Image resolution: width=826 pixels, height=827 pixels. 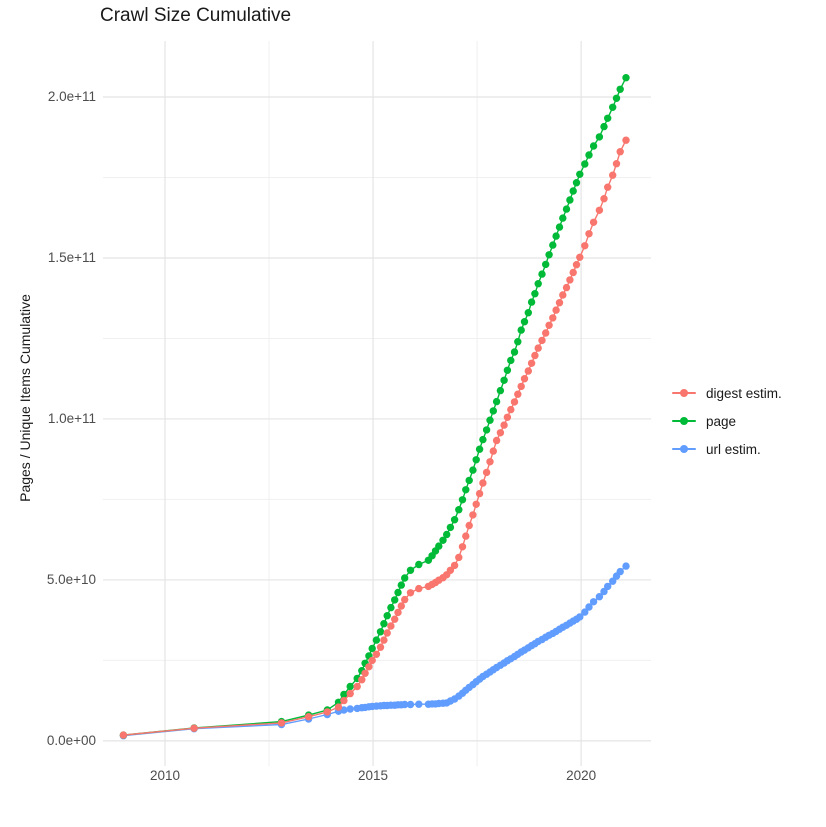 I want to click on chart-title: Crawl Size Cumulative, so click(x=196, y=15).